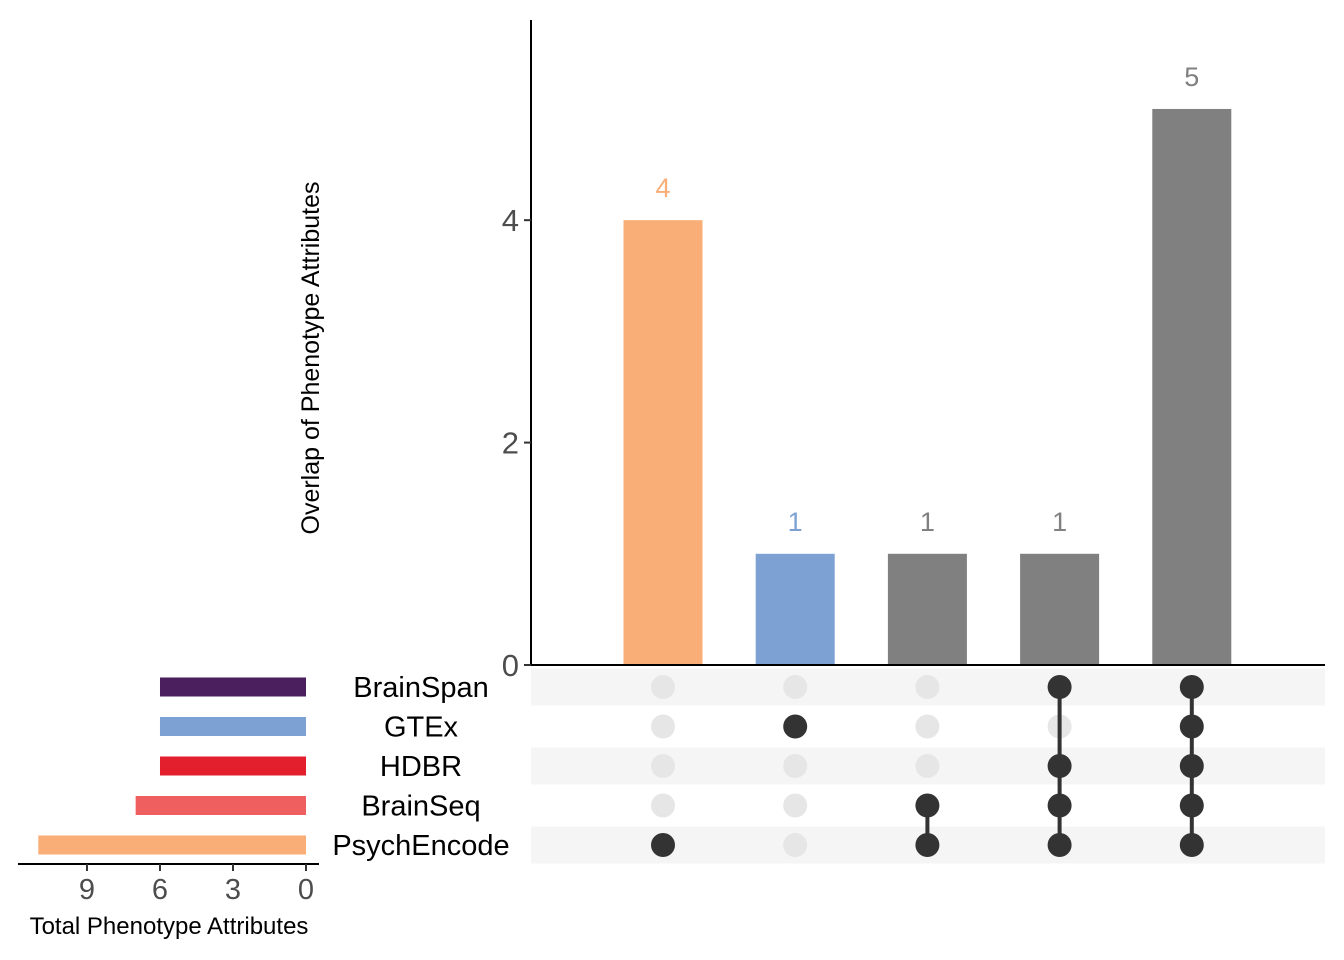  What do you see at coordinates (927, 522) in the screenshot?
I see `intersection-bar-label-3: 1` at bounding box center [927, 522].